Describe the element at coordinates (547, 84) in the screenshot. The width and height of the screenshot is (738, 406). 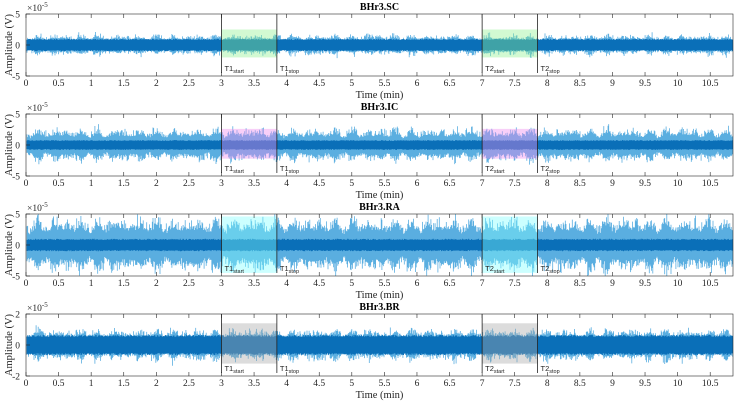
I see `x-tick-label: 8` at that location.